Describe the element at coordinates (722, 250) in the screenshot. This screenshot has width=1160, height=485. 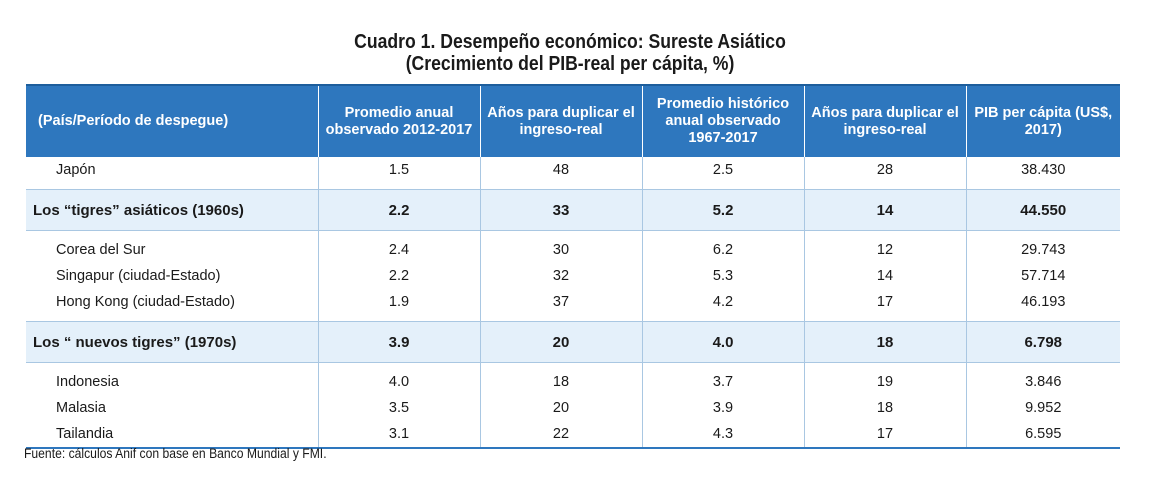
I see `cell-avg-1967-2017: 6.2` at that location.